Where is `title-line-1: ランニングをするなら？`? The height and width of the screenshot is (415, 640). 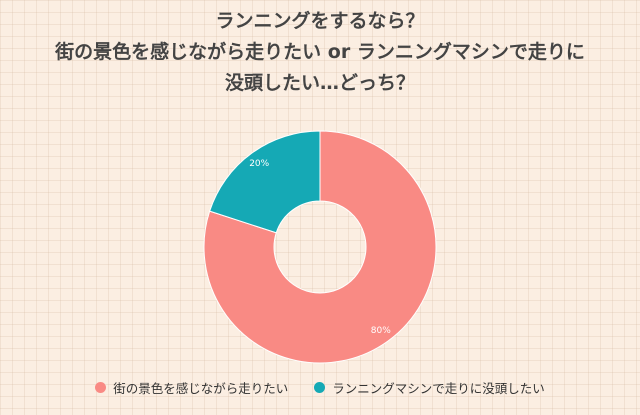
title-line-1: ランニングをするなら？ is located at coordinates (320, 21).